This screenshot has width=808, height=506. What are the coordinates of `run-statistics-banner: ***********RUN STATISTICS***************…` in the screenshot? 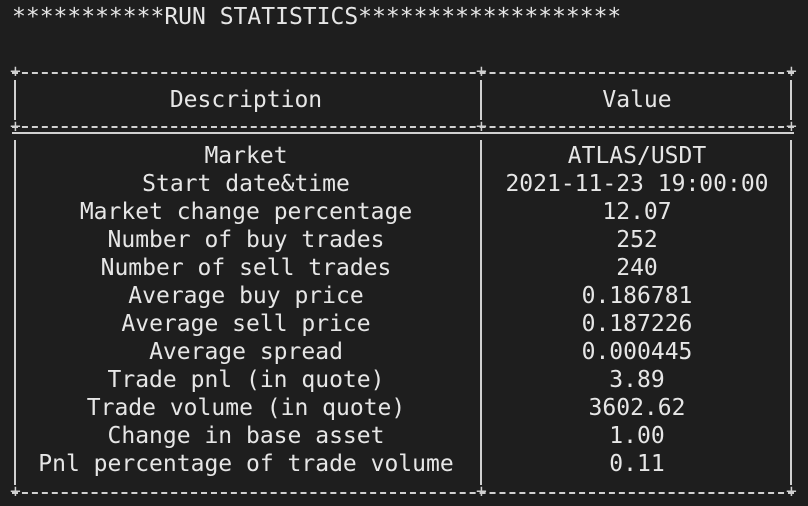 It's located at (317, 17).